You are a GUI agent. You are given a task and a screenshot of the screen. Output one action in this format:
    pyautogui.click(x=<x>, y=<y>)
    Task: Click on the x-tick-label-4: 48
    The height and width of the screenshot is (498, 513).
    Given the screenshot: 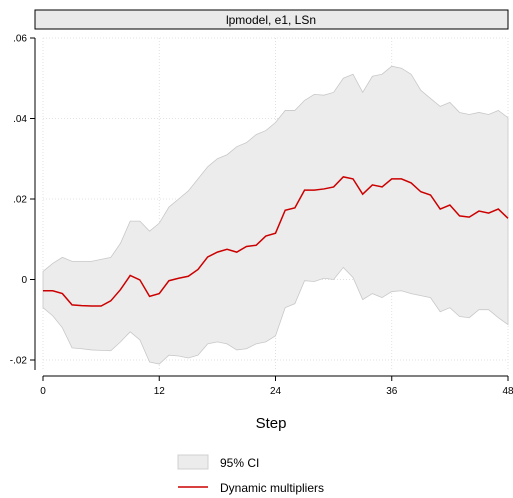 What is the action you would take?
    pyautogui.click(x=507, y=391)
    